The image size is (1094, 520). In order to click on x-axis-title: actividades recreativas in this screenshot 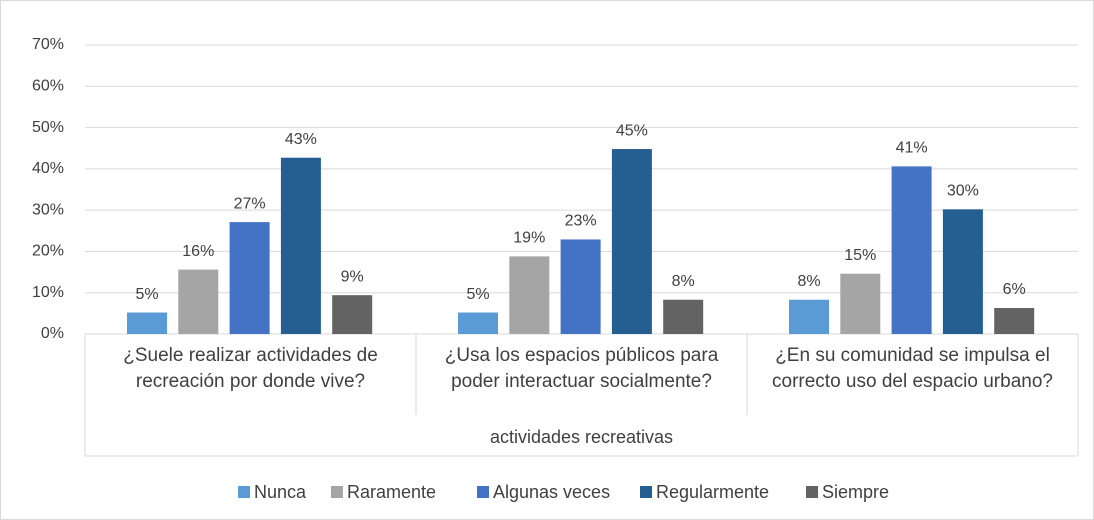, I will do `click(581, 437)`.